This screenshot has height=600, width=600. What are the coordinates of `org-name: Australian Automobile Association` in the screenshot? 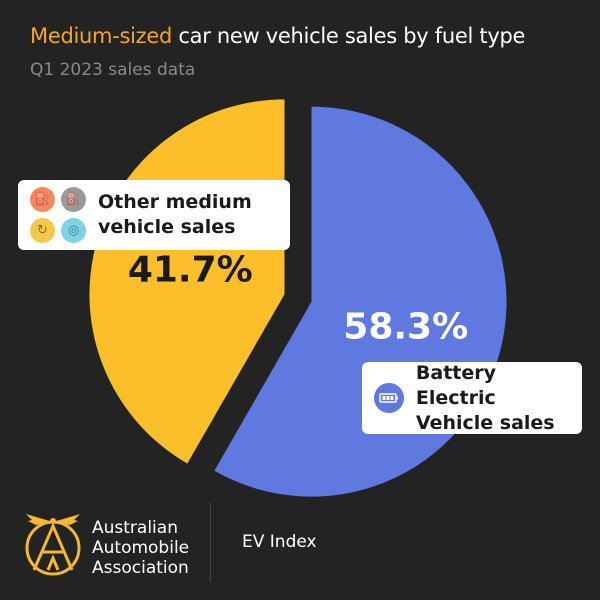 It's located at (140, 548).